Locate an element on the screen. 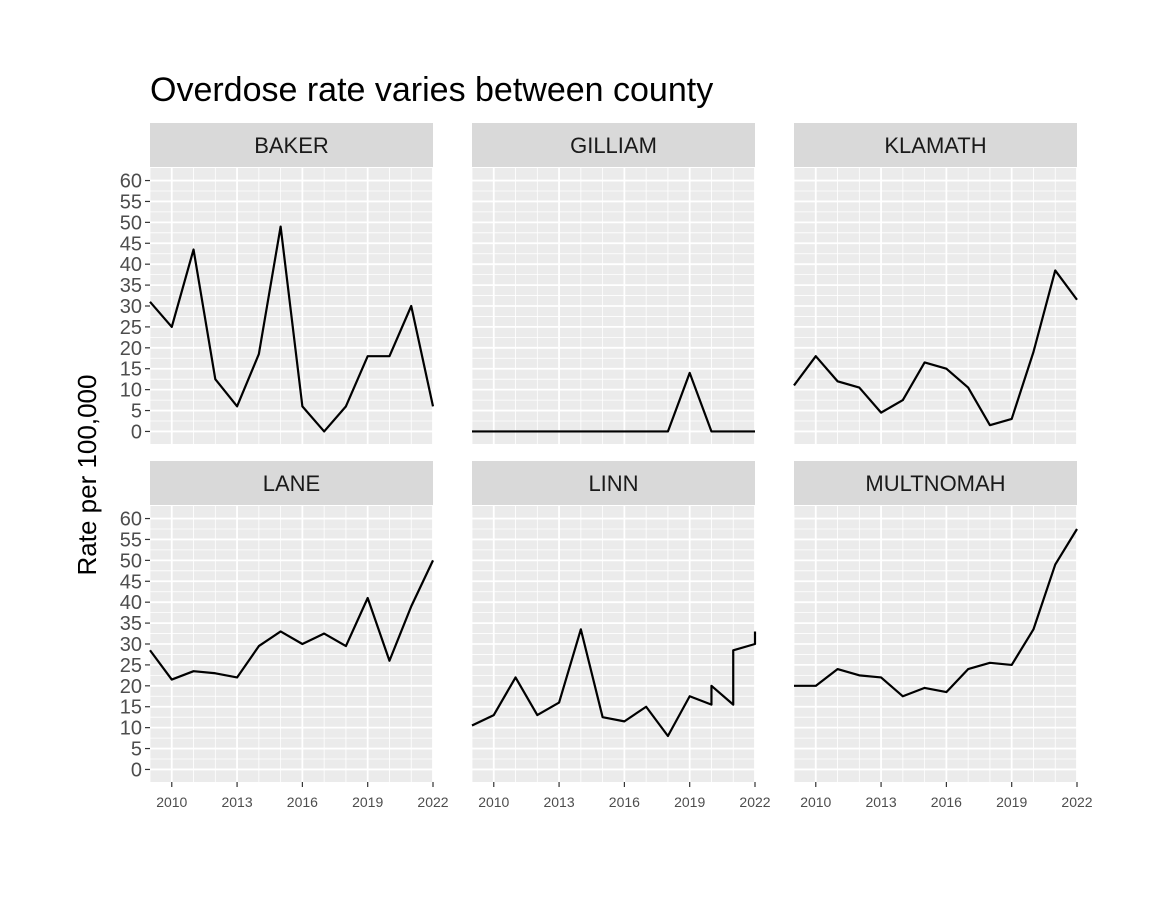 This screenshot has height=921, width=1152. series-line-gilliam is located at coordinates (613, 402).